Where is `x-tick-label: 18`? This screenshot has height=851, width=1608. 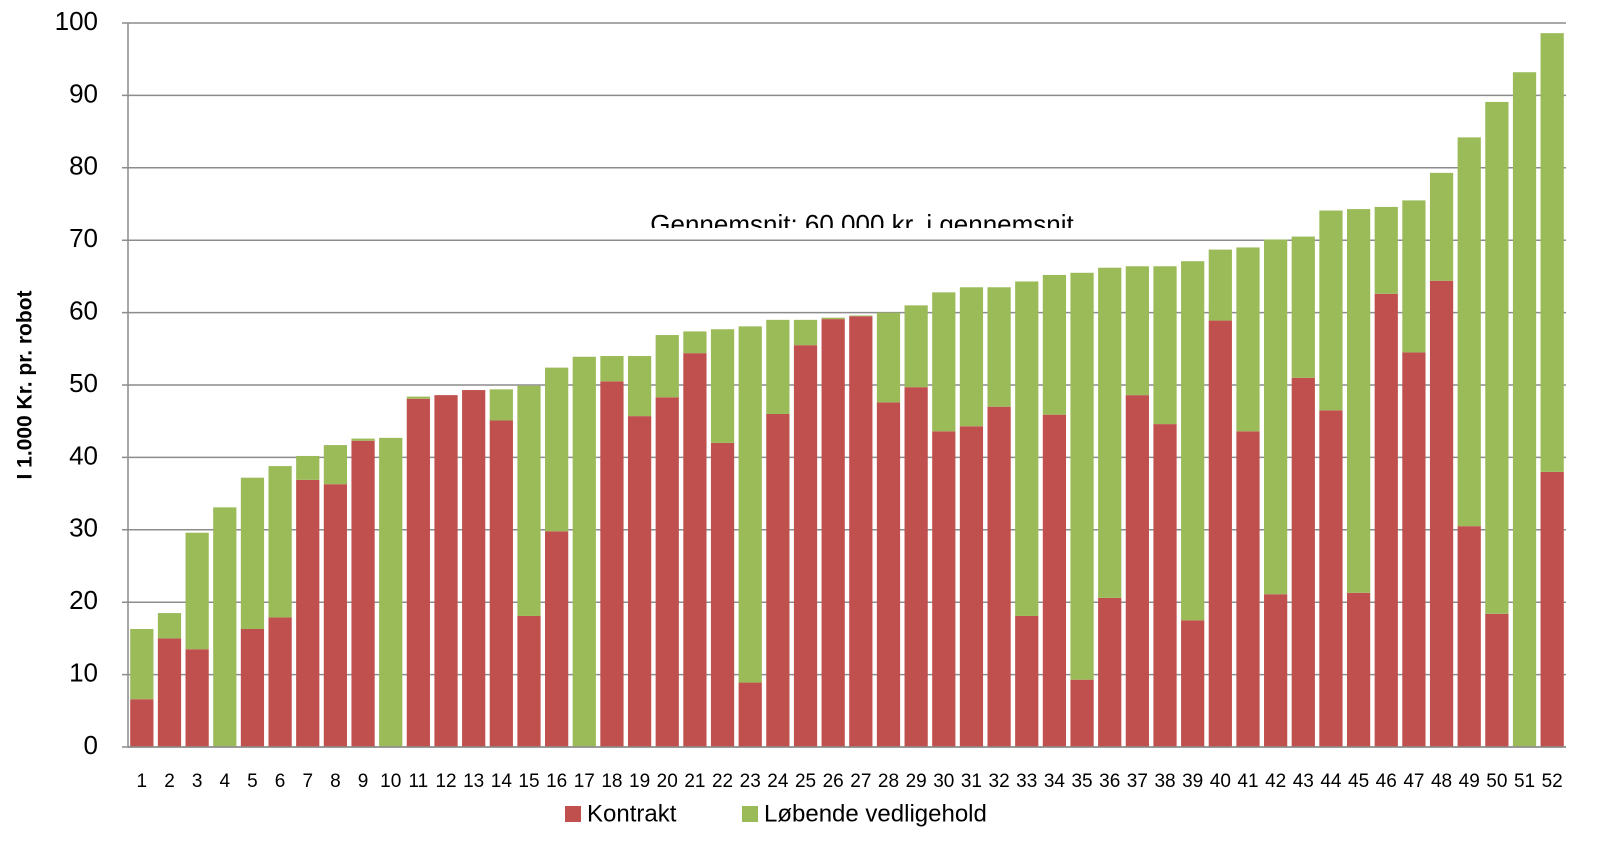 x-tick-label: 18 is located at coordinates (611, 781).